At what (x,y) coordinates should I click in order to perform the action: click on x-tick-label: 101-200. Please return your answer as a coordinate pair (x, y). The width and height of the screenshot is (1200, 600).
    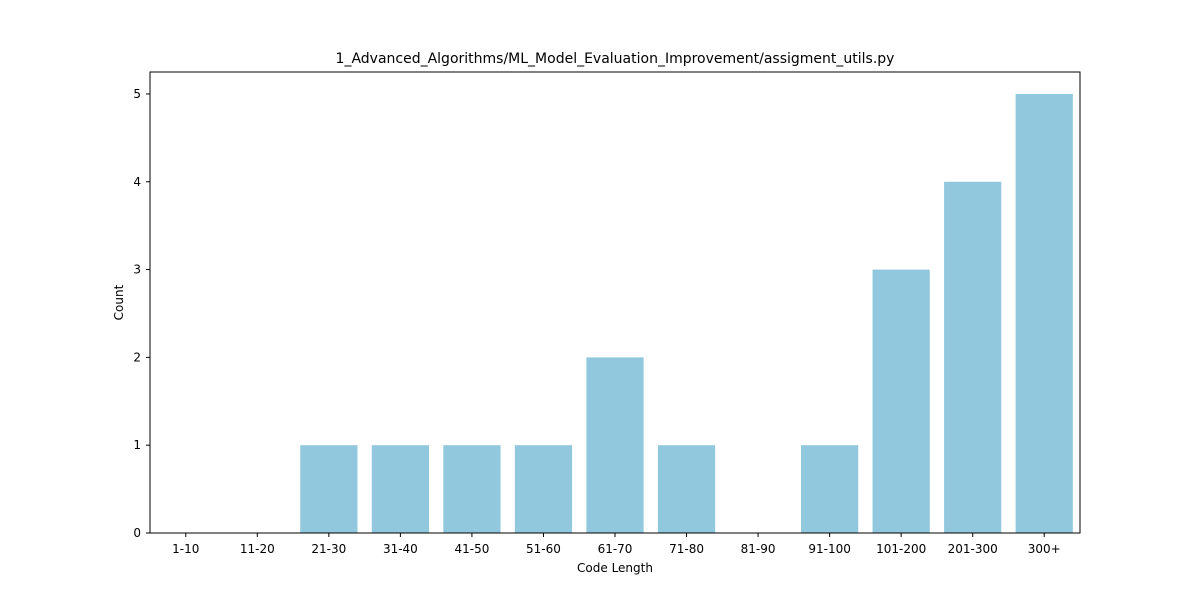
    Looking at the image, I should click on (901, 549).